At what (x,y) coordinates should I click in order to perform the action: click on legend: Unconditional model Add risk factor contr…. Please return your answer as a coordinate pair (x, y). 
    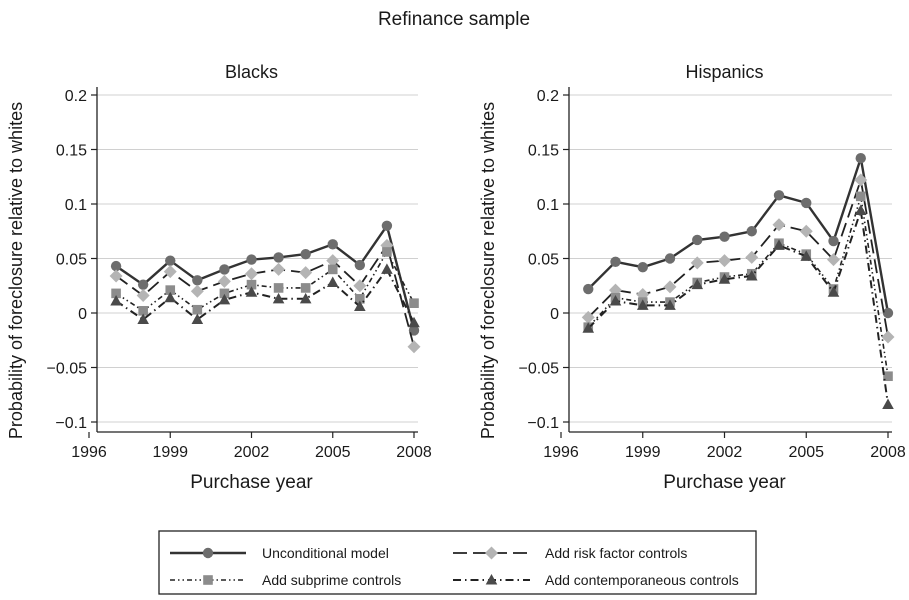
    Looking at the image, I should click on (457, 562).